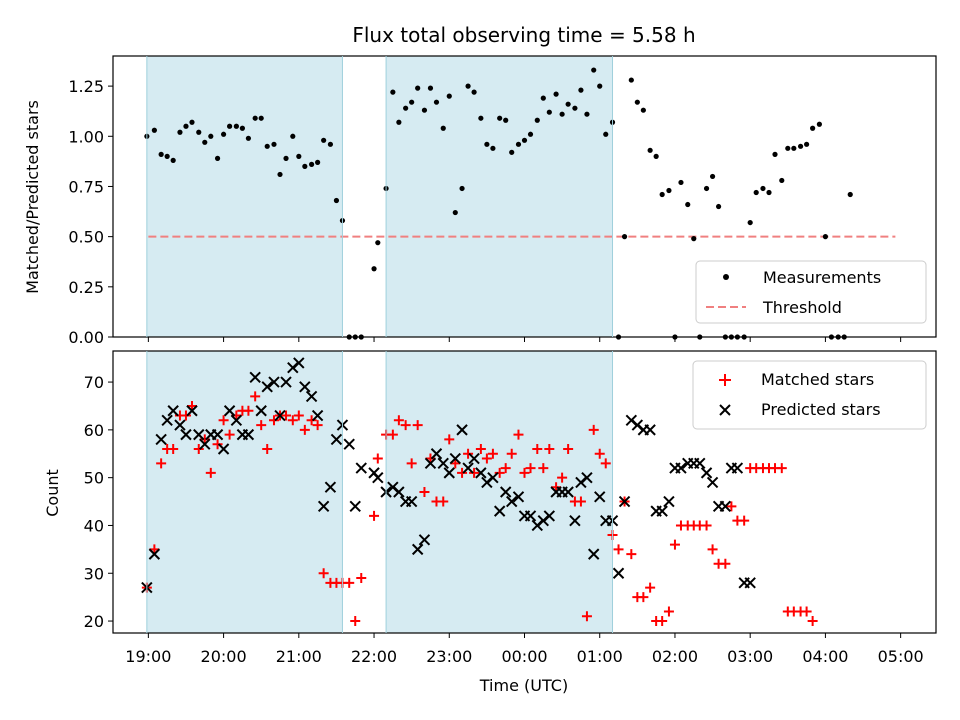 The image size is (960, 720). Describe the element at coordinates (224, 656) in the screenshot. I see `x-tick-label: 20:00` at that location.